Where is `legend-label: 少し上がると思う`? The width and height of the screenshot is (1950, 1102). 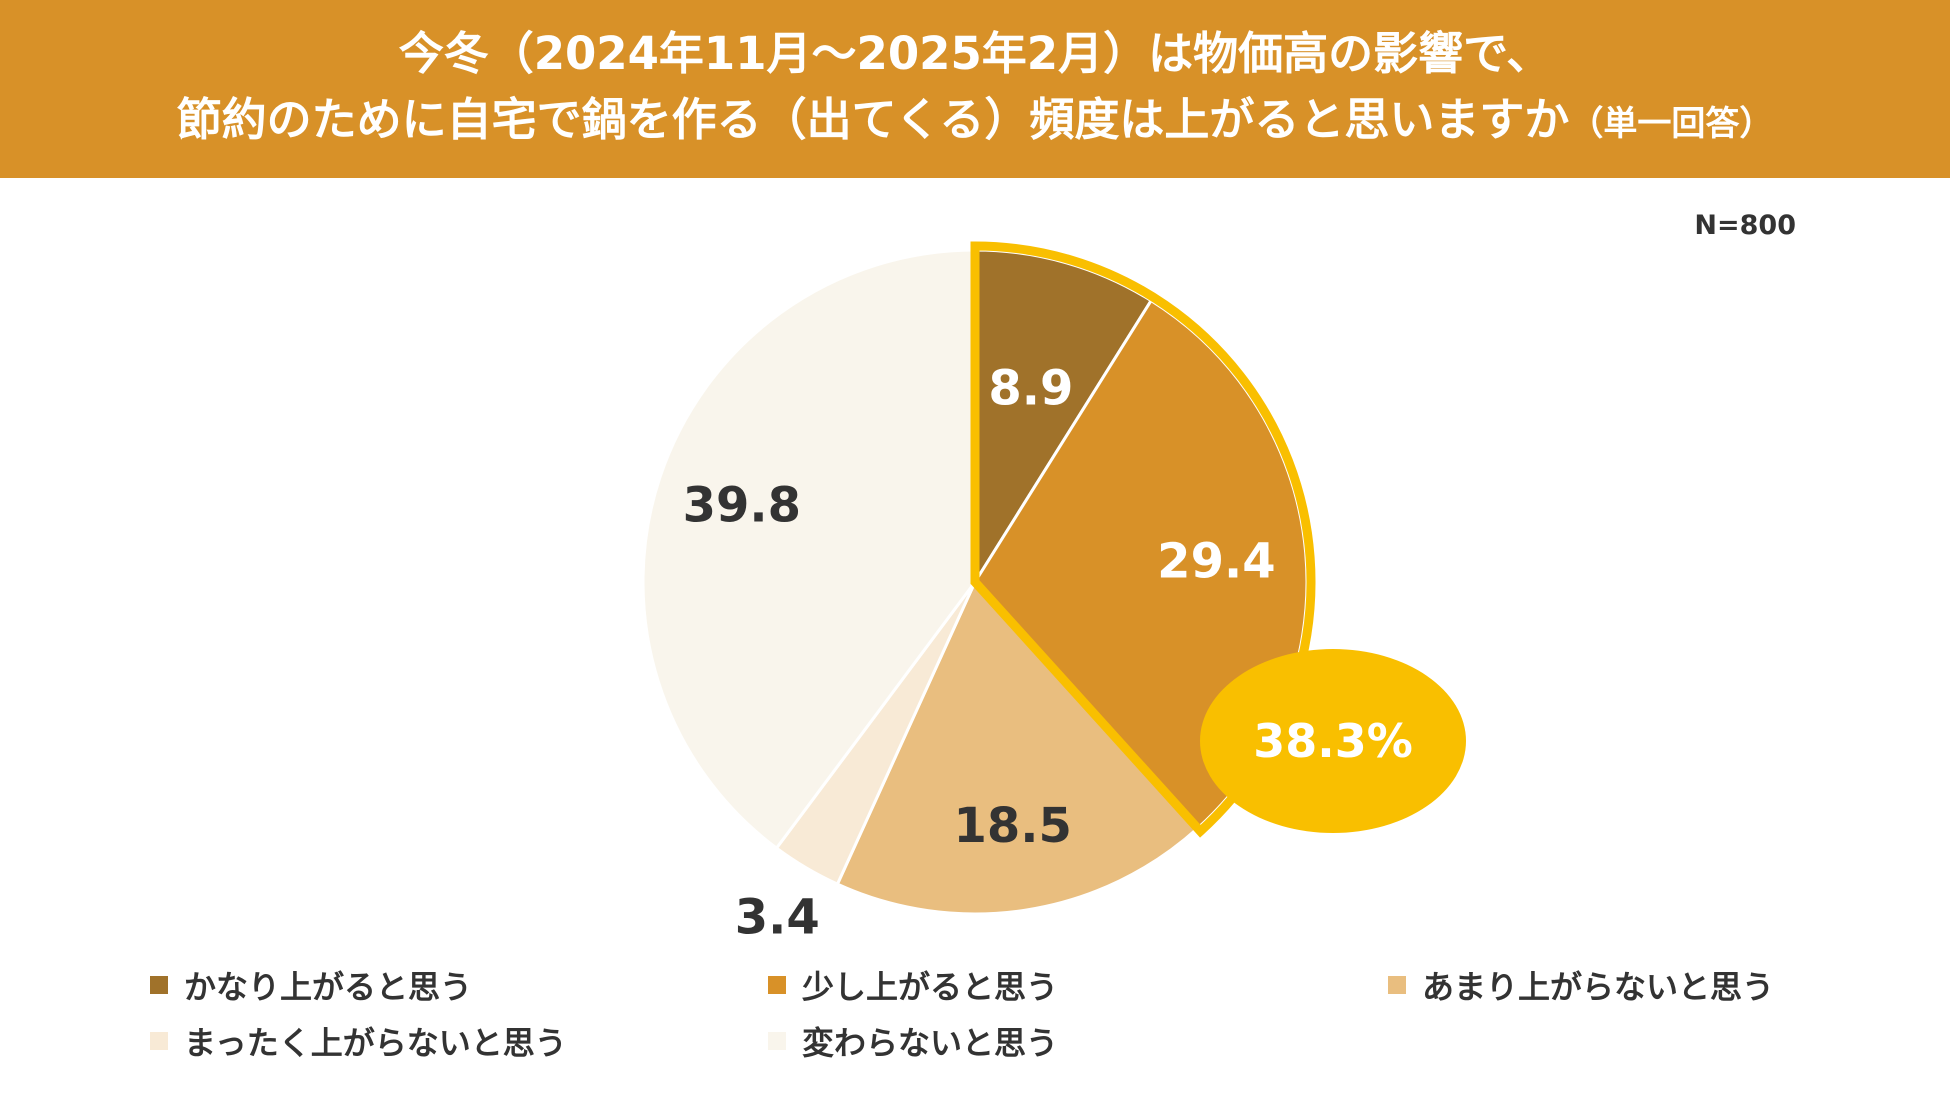
legend-label: 少し上がると思う is located at coordinates (930, 987).